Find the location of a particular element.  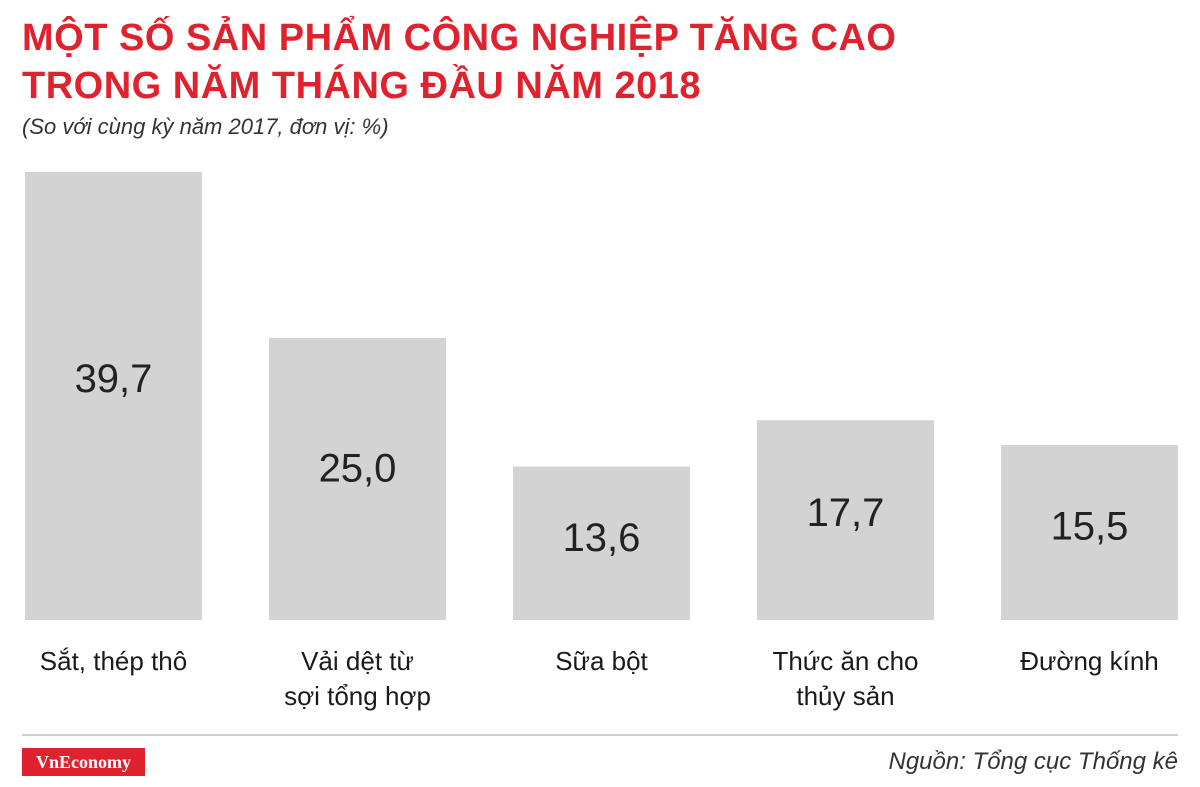

chart-title-line-1: MỘT SỐ SẢN PHẨM CÔNG NGHIỆP TĂNG CAO is located at coordinates (459, 38).